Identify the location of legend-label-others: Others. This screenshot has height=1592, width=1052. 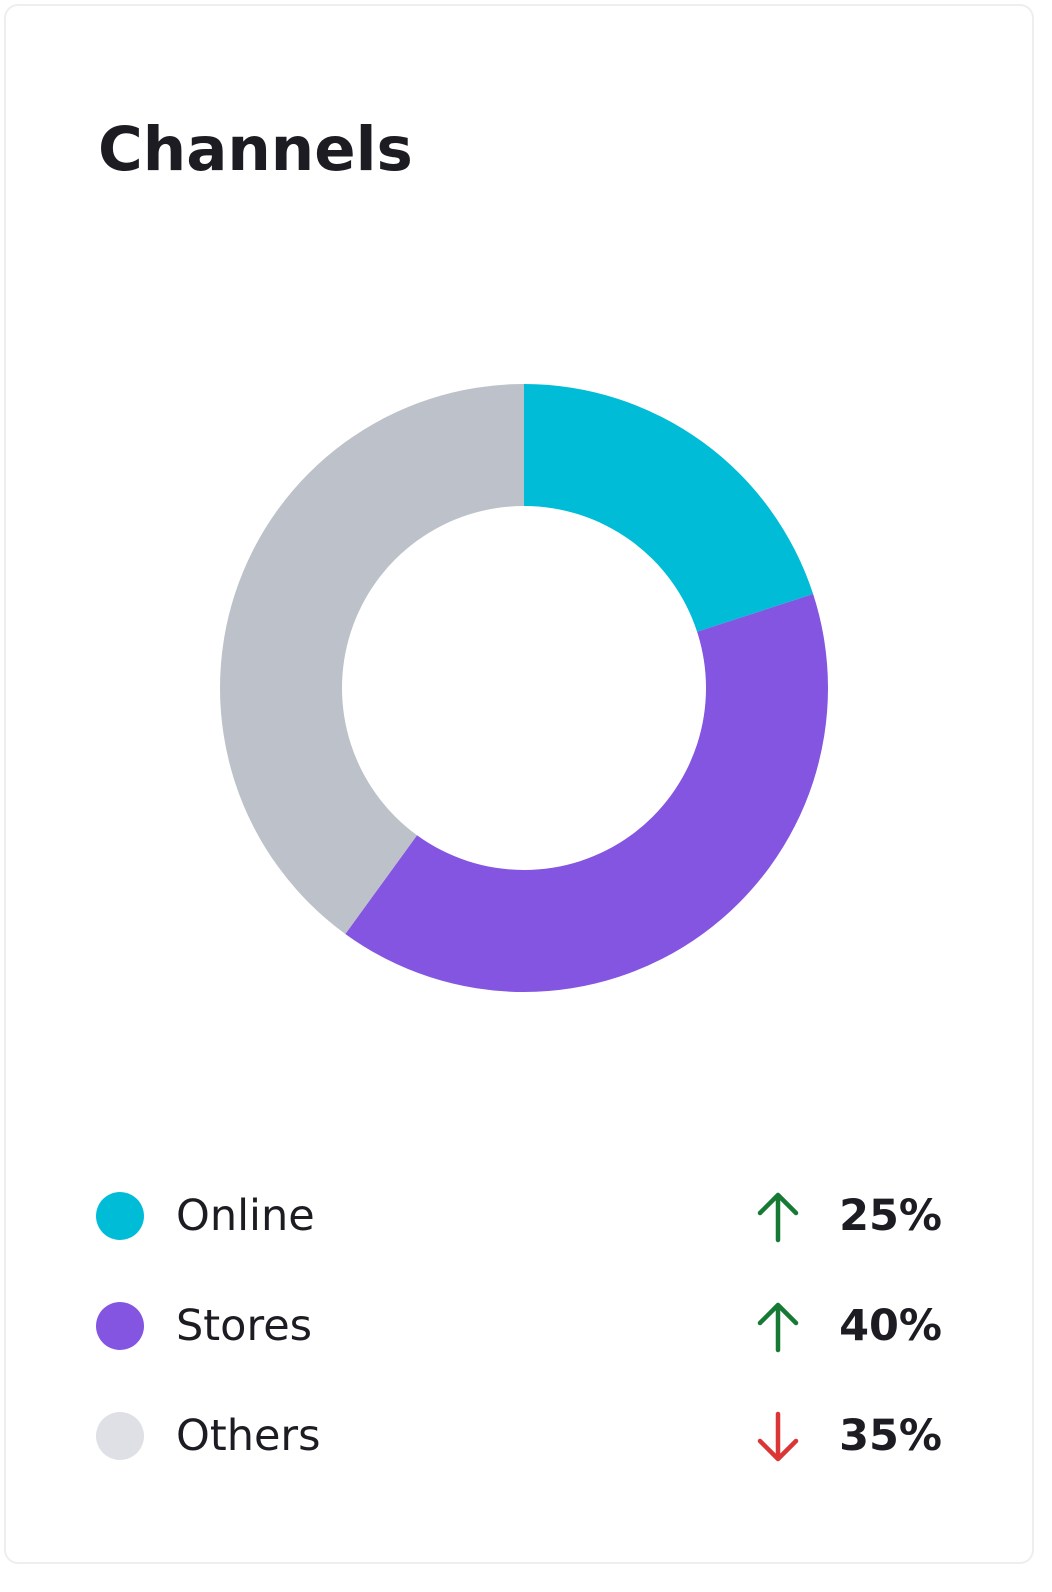
(248, 1436).